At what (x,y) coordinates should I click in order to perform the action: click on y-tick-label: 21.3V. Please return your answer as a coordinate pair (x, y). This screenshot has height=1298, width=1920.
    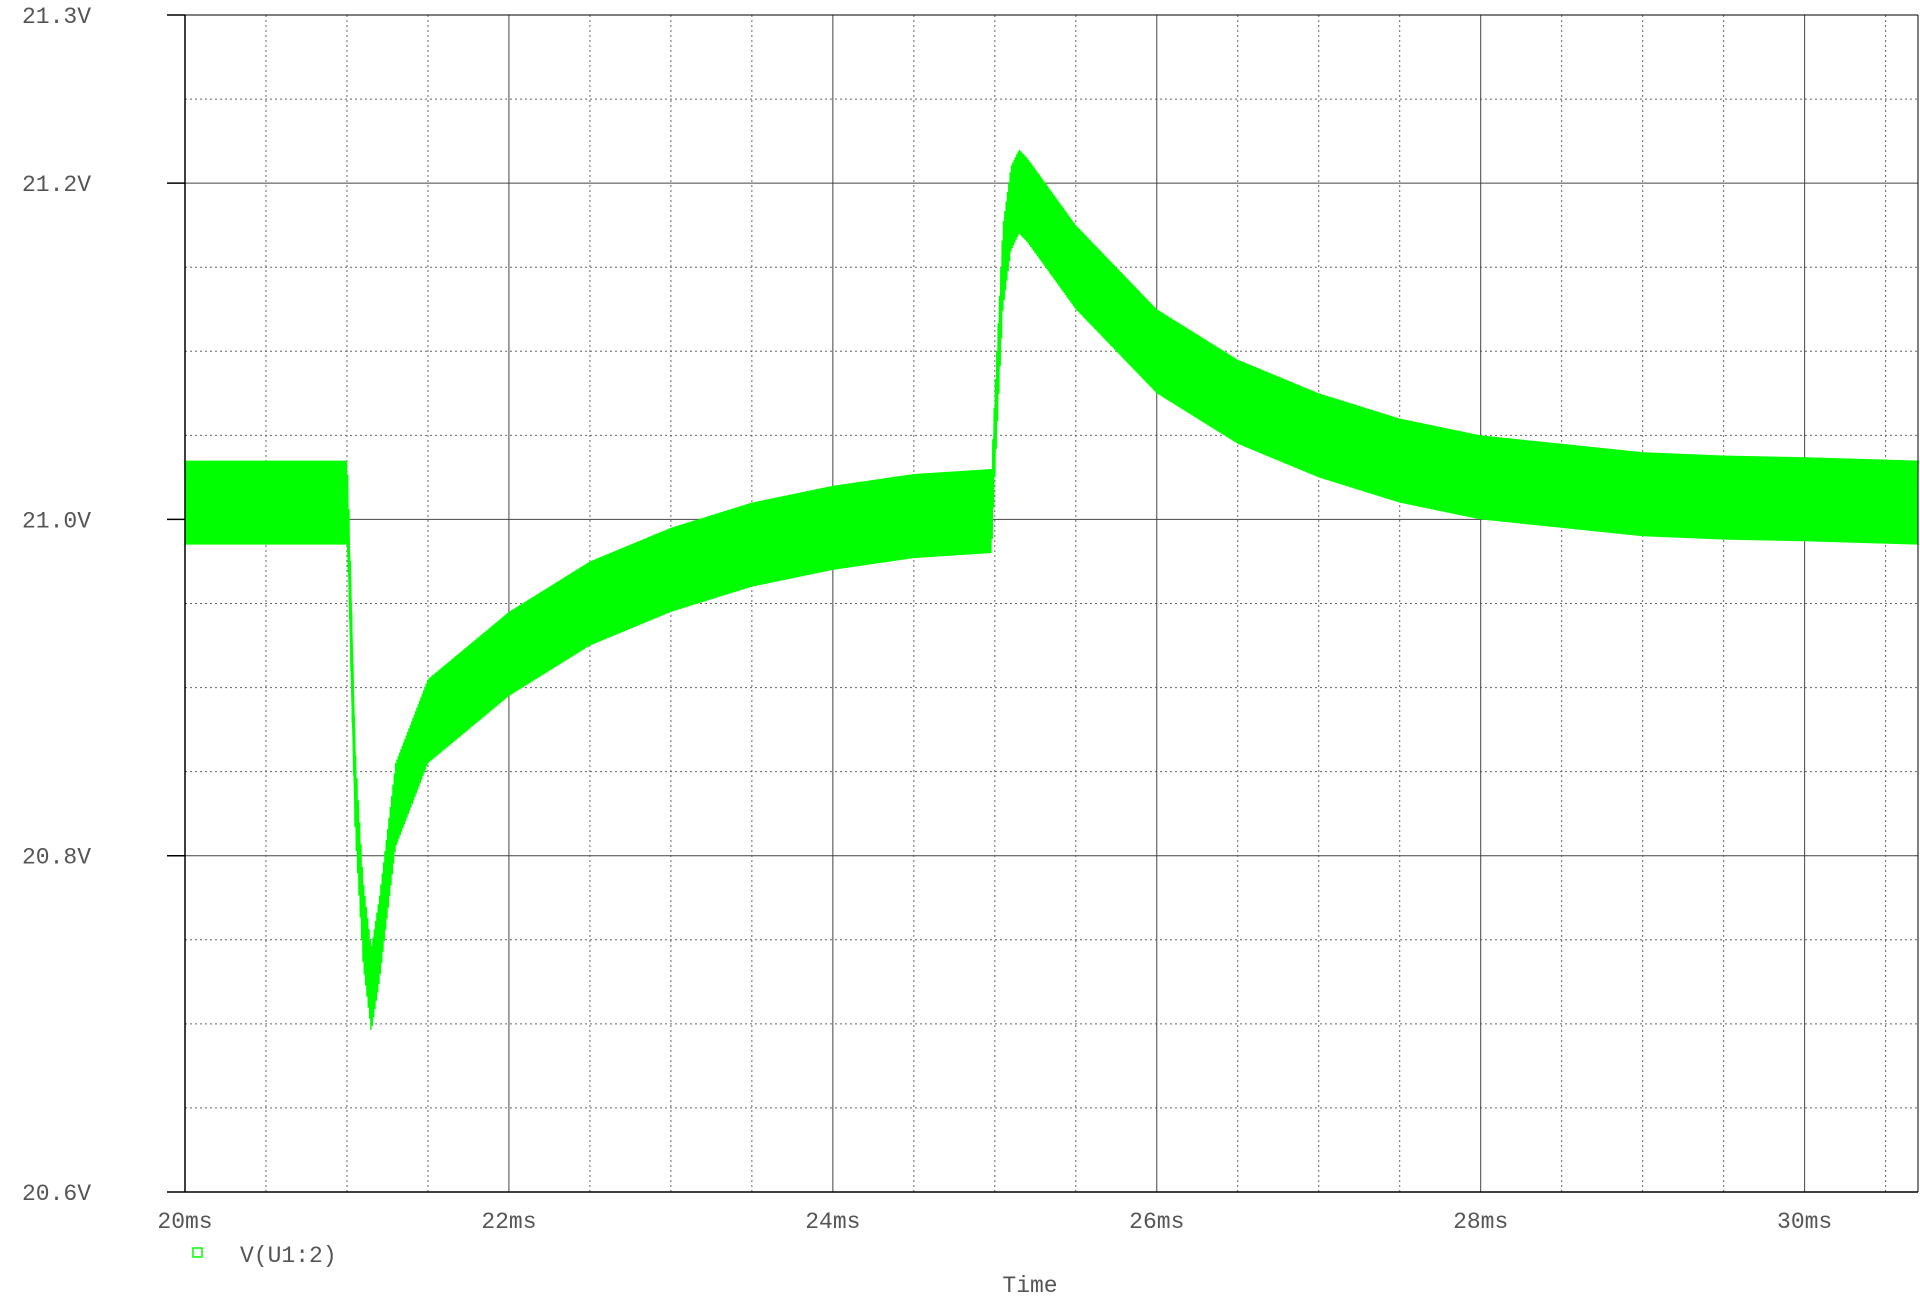
    Looking at the image, I should click on (56, 17).